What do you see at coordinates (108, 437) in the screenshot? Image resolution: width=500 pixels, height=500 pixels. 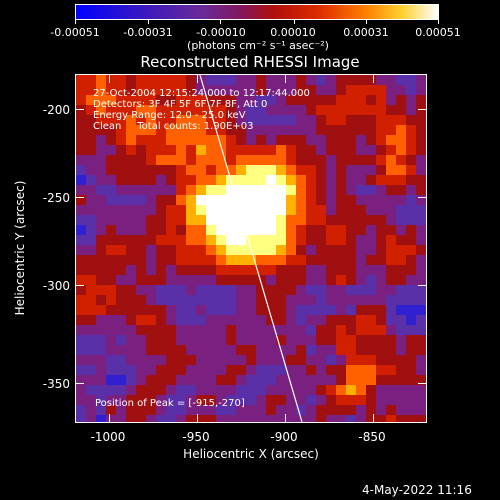 I see `x-tick-label: -1000` at bounding box center [108, 437].